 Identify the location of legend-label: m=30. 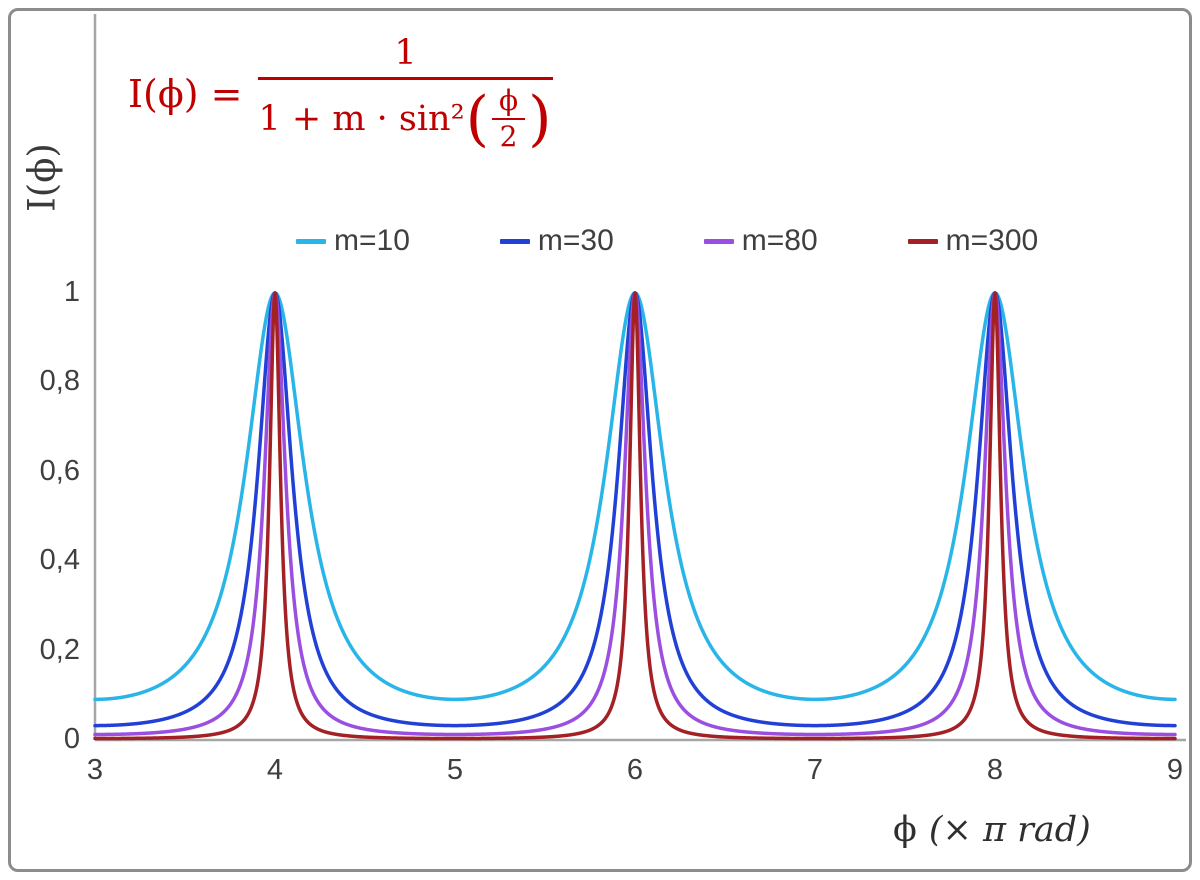
(575, 240).